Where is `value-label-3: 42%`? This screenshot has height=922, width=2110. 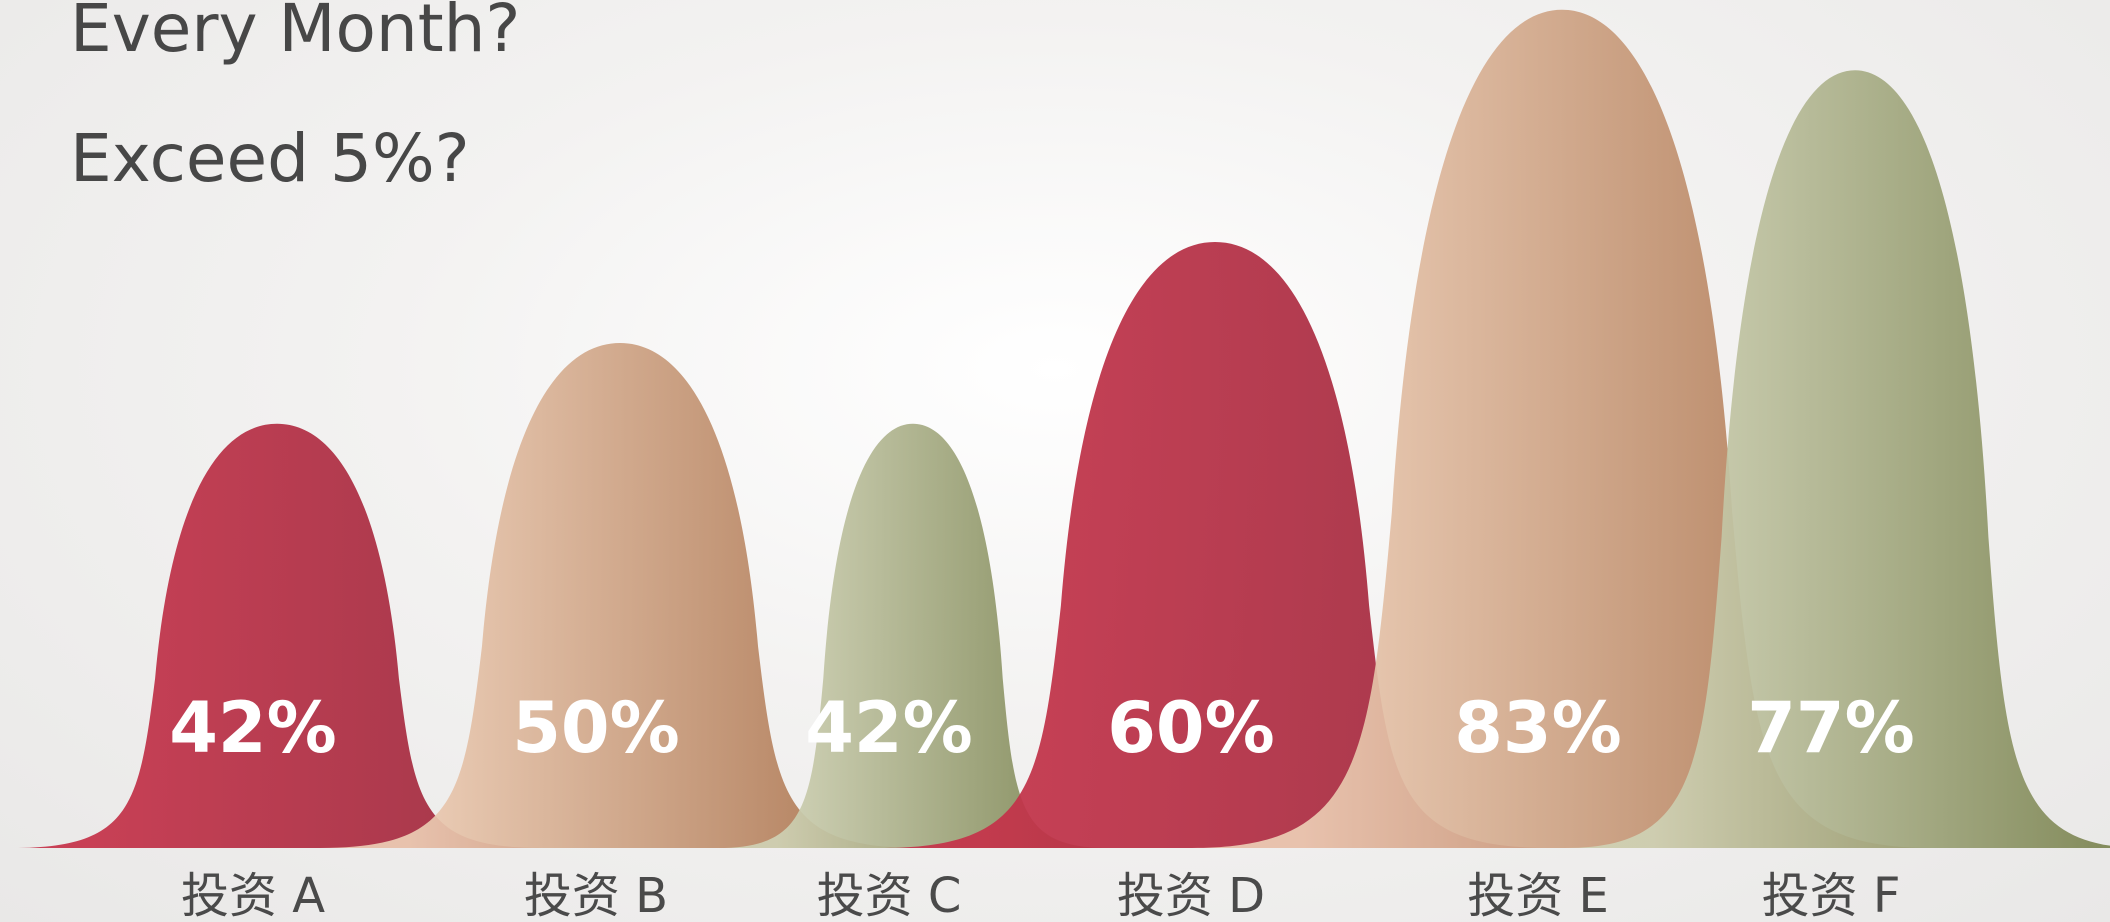
value-label-3: 42% is located at coordinates (889, 728).